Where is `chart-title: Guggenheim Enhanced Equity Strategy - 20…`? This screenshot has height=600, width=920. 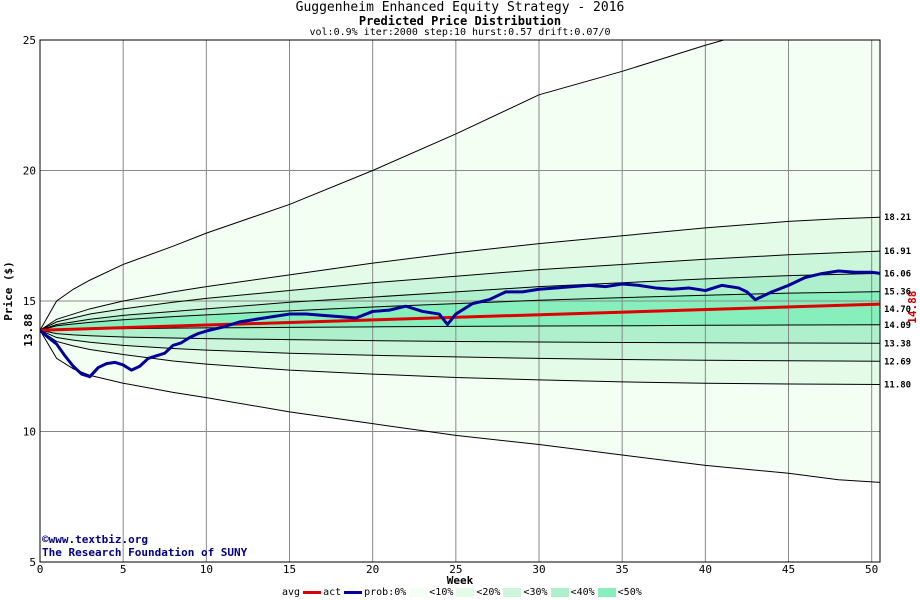 chart-title: Guggenheim Enhanced Equity Strategy - 20… is located at coordinates (460, 7).